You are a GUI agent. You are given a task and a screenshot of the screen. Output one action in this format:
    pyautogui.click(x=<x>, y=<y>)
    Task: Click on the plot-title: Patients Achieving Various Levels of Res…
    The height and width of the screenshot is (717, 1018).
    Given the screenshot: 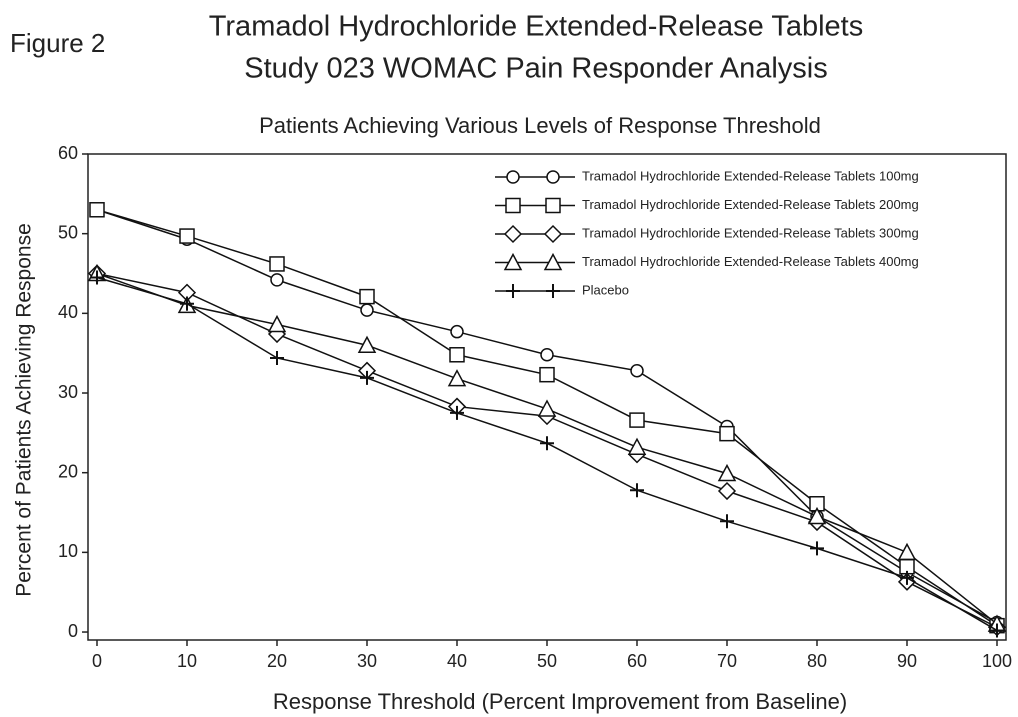 What is the action you would take?
    pyautogui.click(x=540, y=125)
    